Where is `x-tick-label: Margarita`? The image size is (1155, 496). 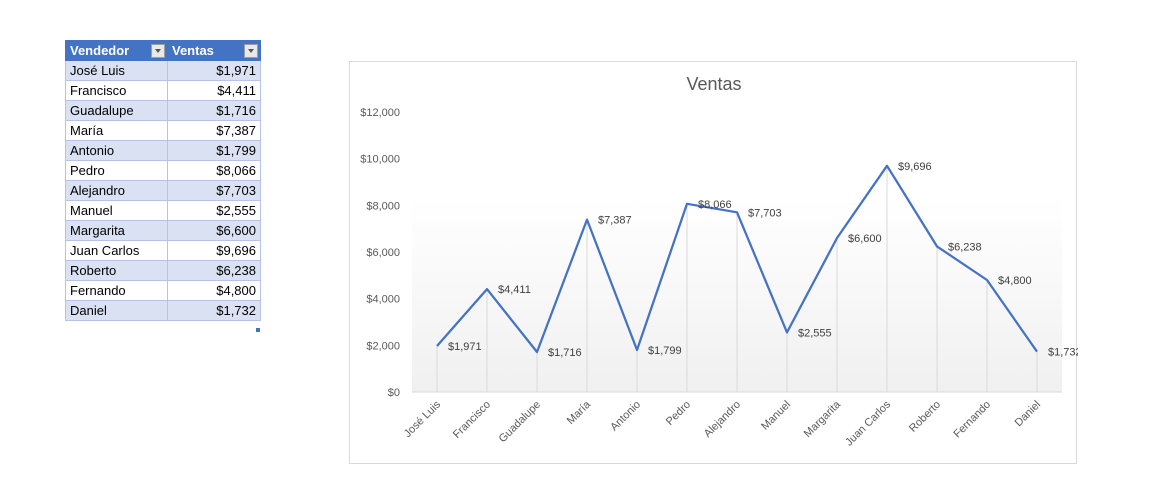 x-tick-label: Margarita is located at coordinates (823, 419).